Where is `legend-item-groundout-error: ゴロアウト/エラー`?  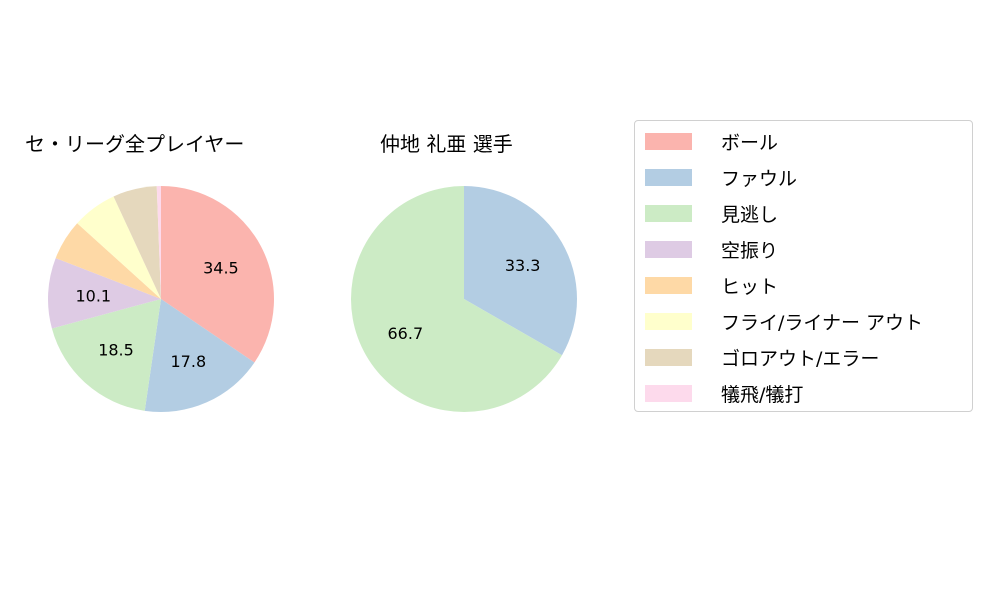 legend-item-groundout-error: ゴロアウト/エラー is located at coordinates (762, 357).